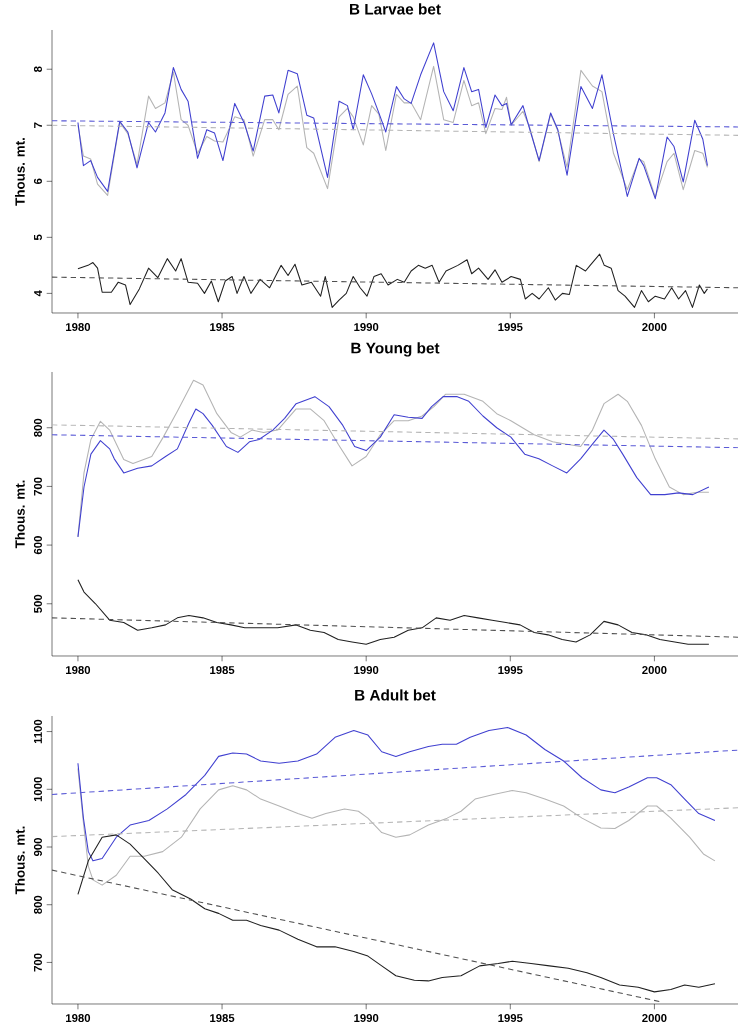  Describe the element at coordinates (37, 603) in the screenshot. I see `y-tick-label: 500` at that location.